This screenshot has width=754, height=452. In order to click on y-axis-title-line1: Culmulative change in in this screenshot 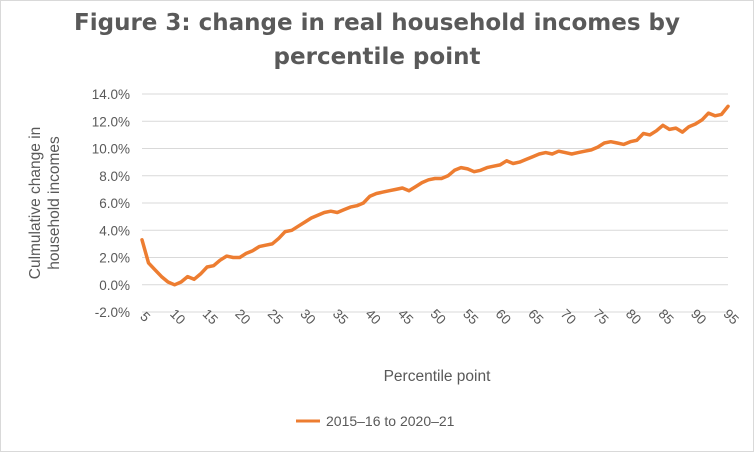, I will do `click(35, 203)`.